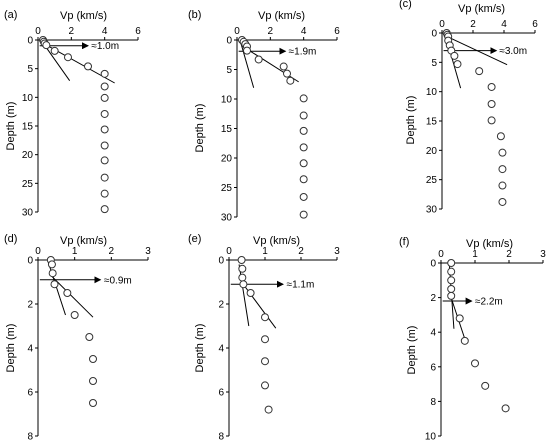 Image resolution: width=550 pixels, height=445 pixels. I want to click on depth-annotation: ≈1.0m, so click(105, 46).